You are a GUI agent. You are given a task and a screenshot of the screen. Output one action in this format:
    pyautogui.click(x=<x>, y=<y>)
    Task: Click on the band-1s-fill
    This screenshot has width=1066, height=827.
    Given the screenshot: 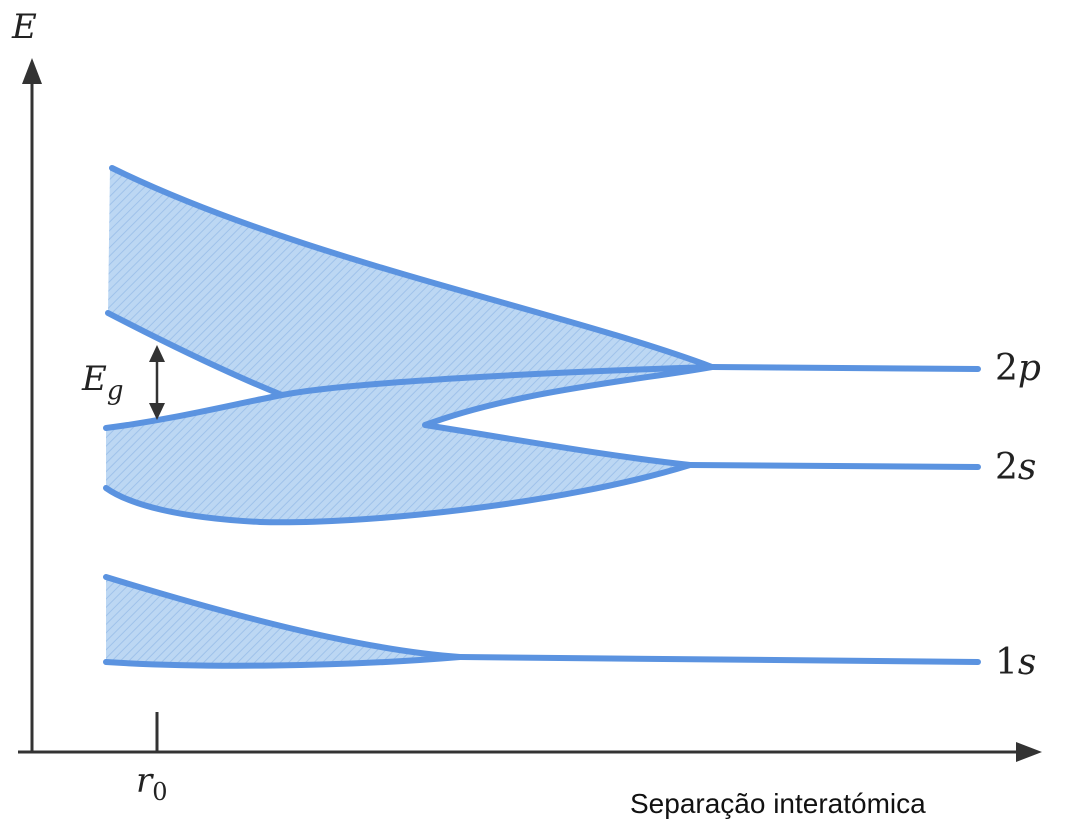 What is the action you would take?
    pyautogui.click(x=283, y=621)
    